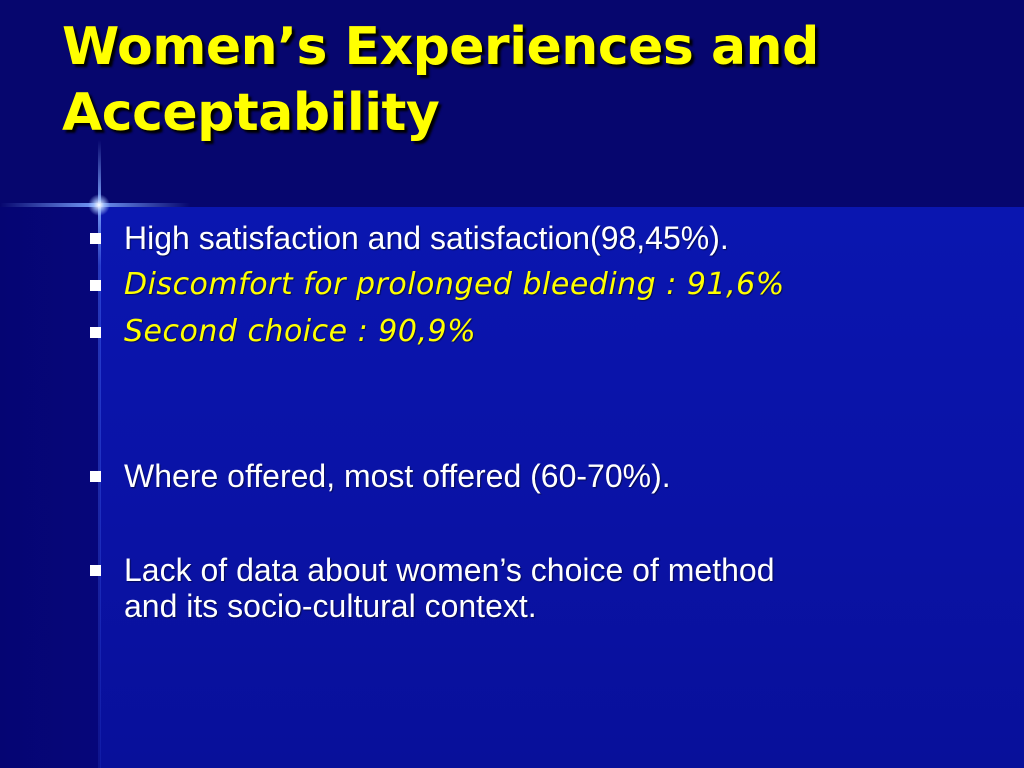 The image size is (1024, 768). I want to click on sparkle-vertical-ray, so click(99, 454).